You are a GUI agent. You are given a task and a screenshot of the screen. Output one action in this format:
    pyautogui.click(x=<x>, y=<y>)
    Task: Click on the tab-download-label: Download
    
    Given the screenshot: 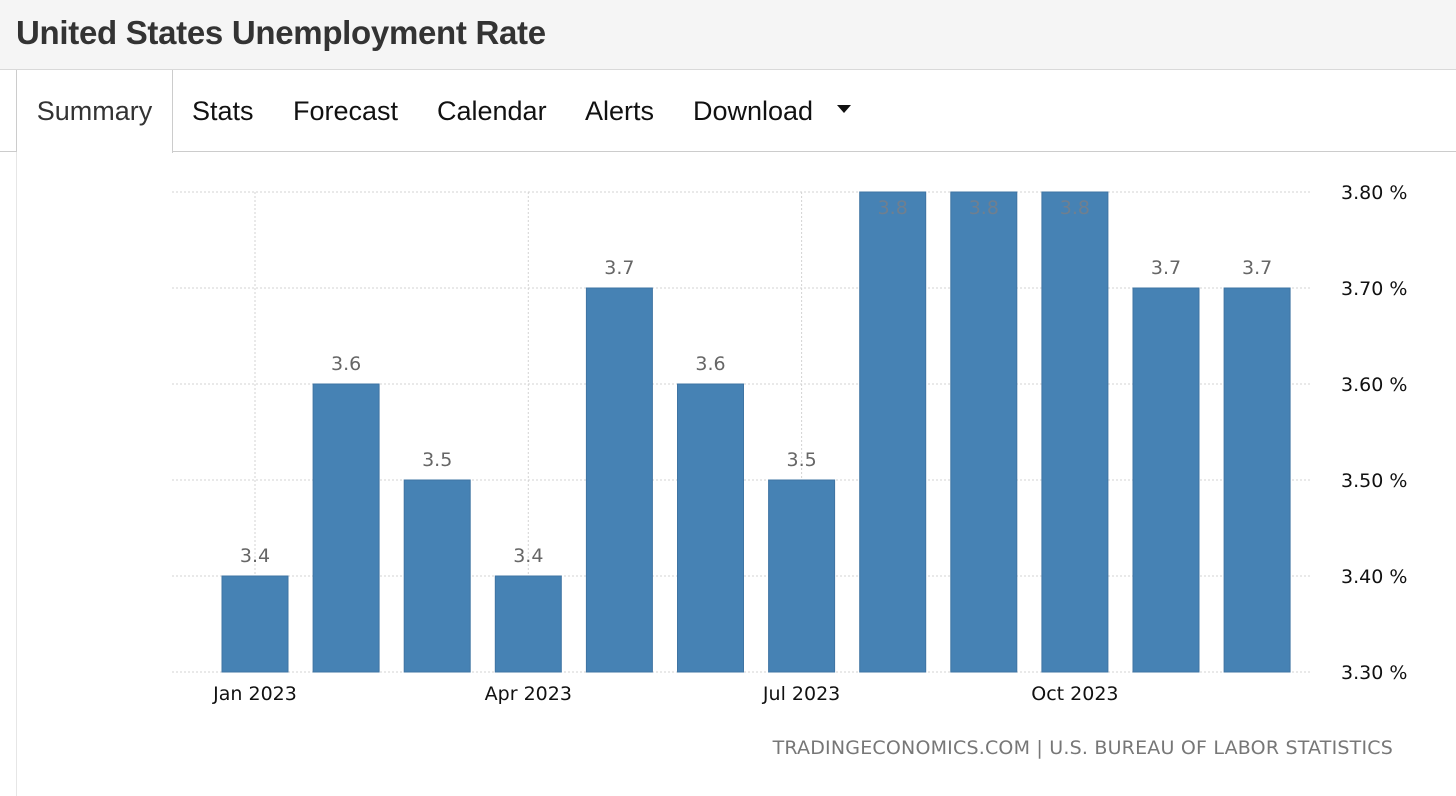 What is the action you would take?
    pyautogui.click(x=753, y=111)
    